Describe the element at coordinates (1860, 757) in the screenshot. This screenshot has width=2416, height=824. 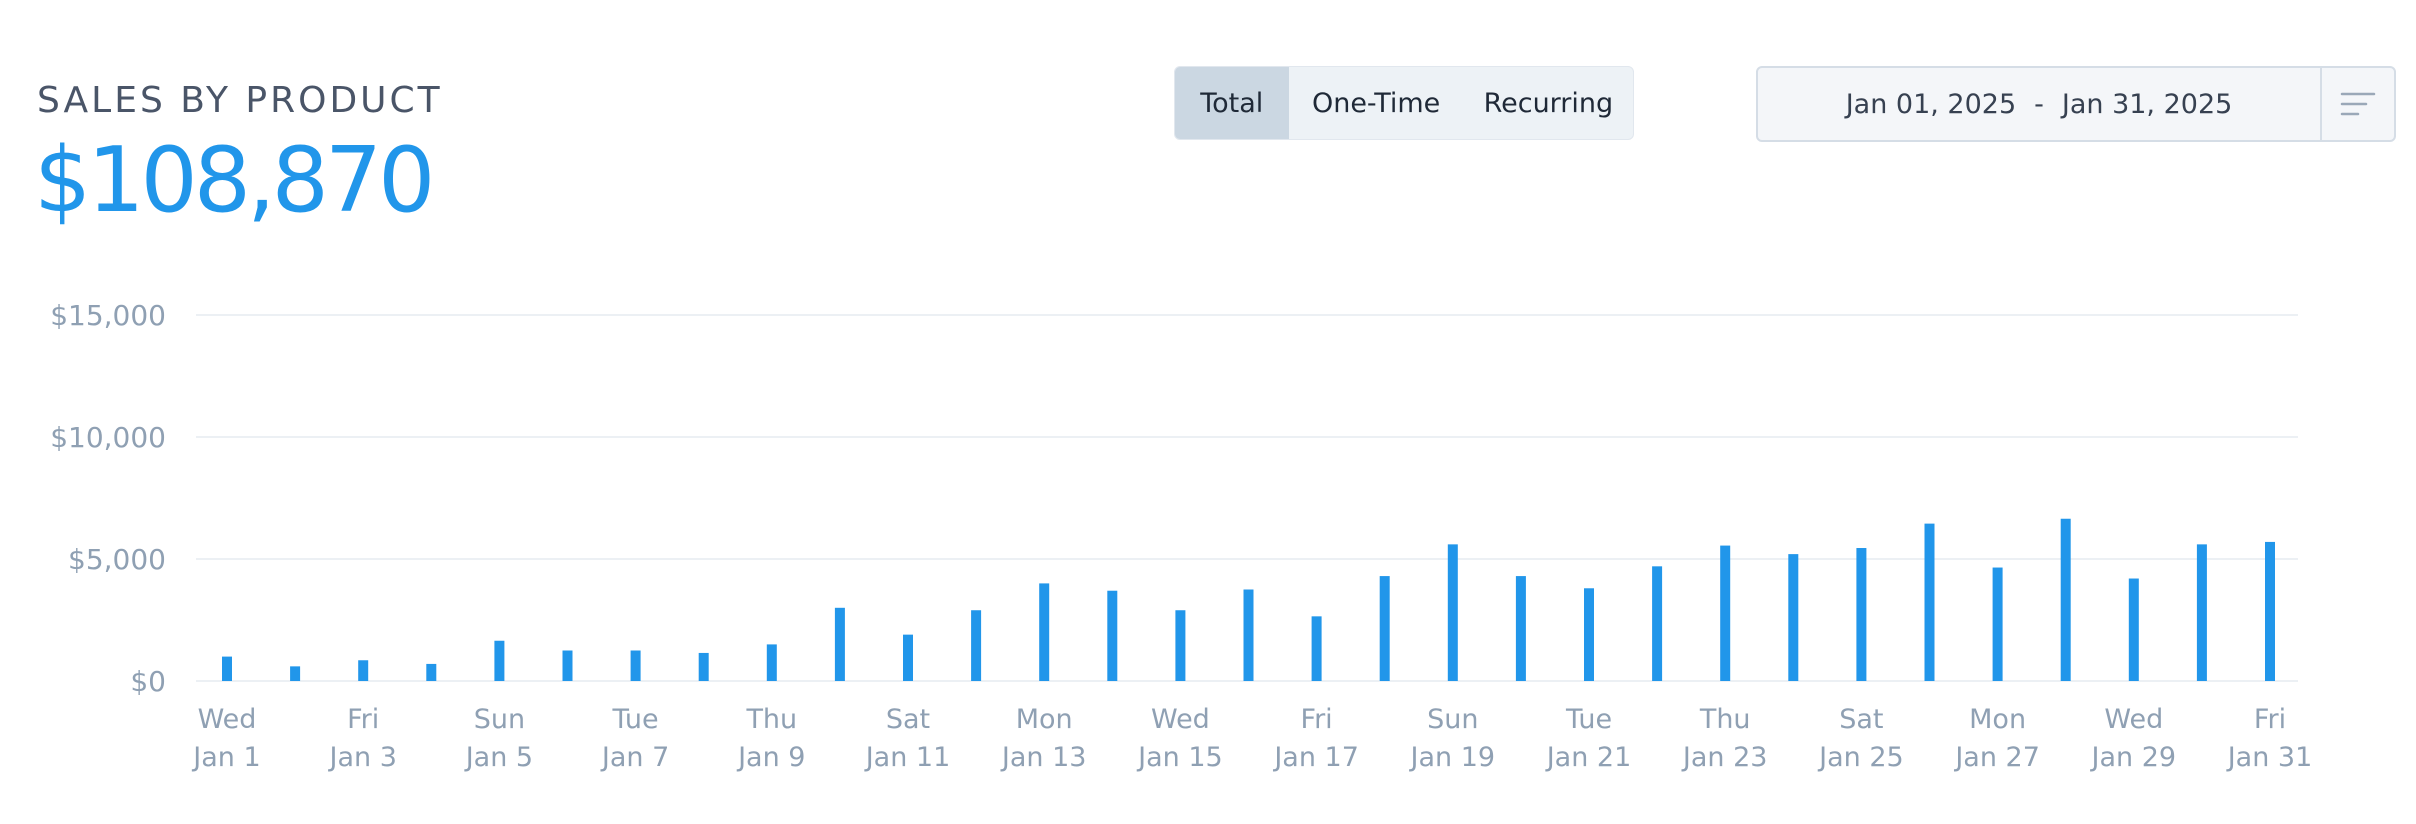
I see `x-tick-date-label: Jan 25` at that location.